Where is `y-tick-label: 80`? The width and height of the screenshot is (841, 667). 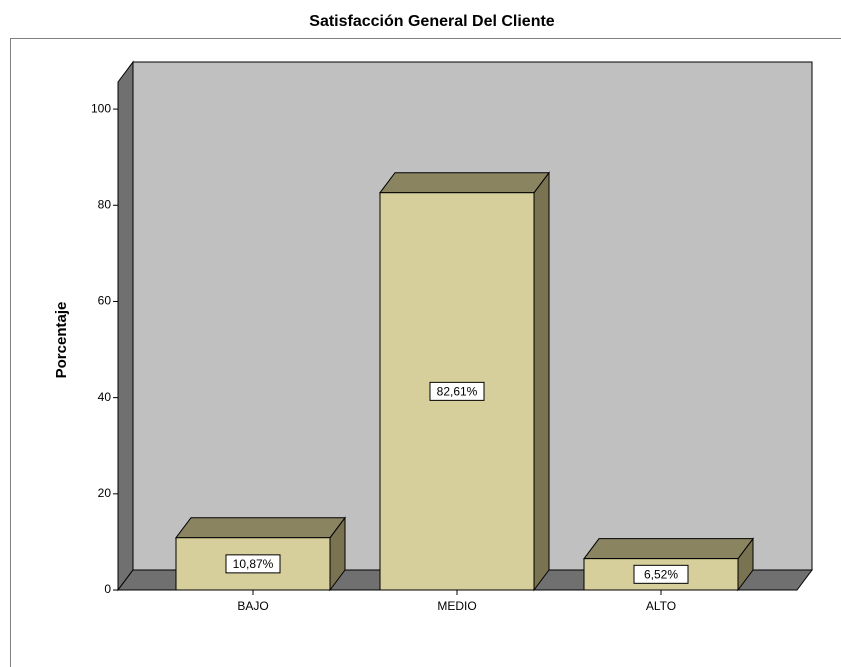
y-tick-label: 80 is located at coordinates (105, 204).